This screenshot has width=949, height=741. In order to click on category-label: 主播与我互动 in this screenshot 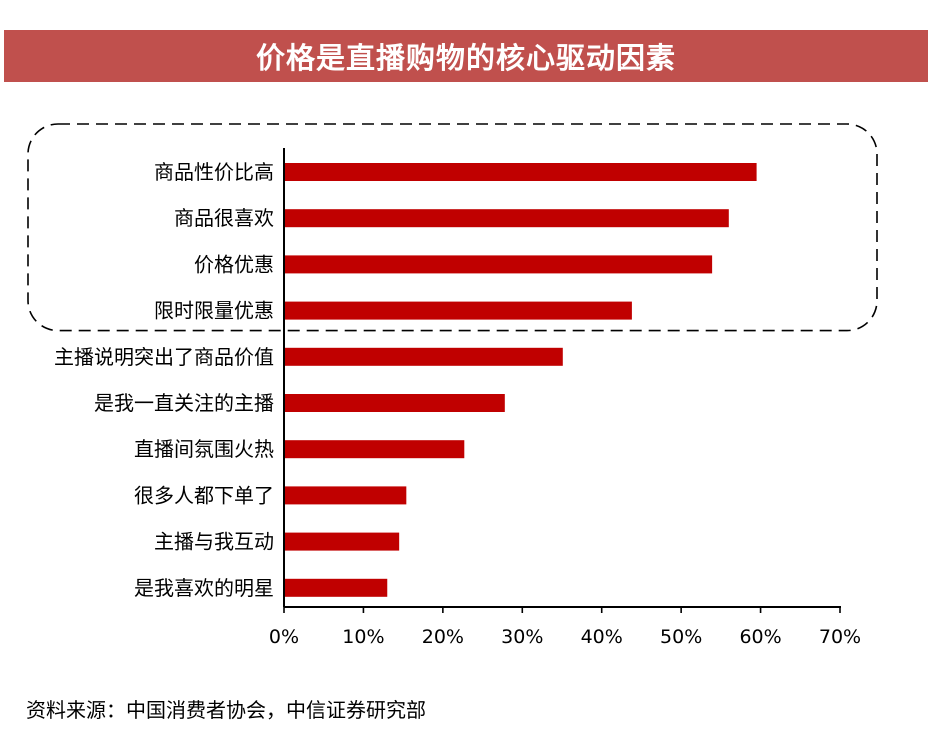, I will do `click(214, 542)`.